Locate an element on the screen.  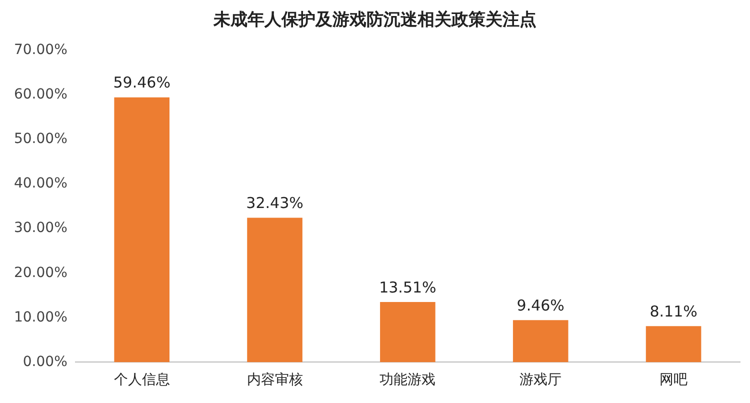
x-tick-label: 网吧 is located at coordinates (674, 380).